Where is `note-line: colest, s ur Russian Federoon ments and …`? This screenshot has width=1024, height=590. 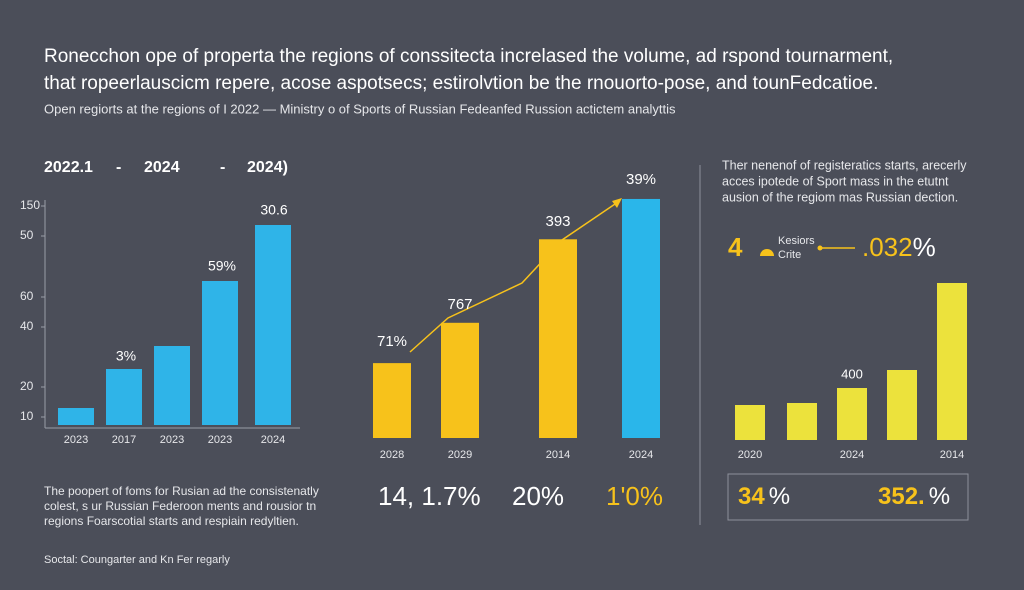
note-line: colest, s ur Russian Federoon ments and … is located at coordinates (180, 506).